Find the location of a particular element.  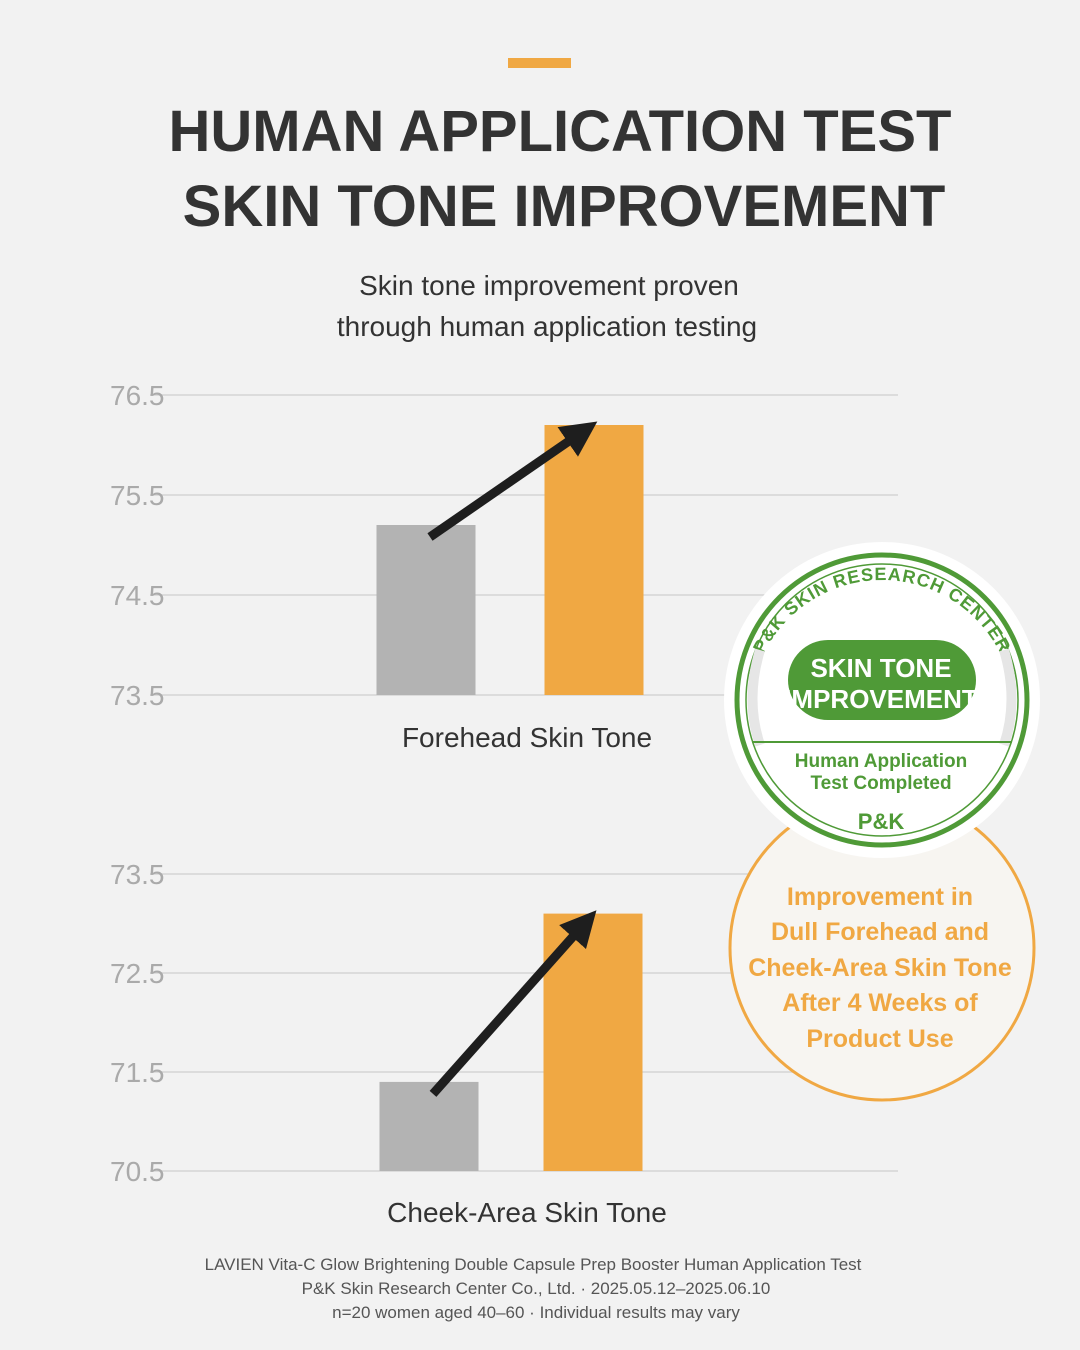

y-tick-label: 71.5 is located at coordinates (137, 1072).